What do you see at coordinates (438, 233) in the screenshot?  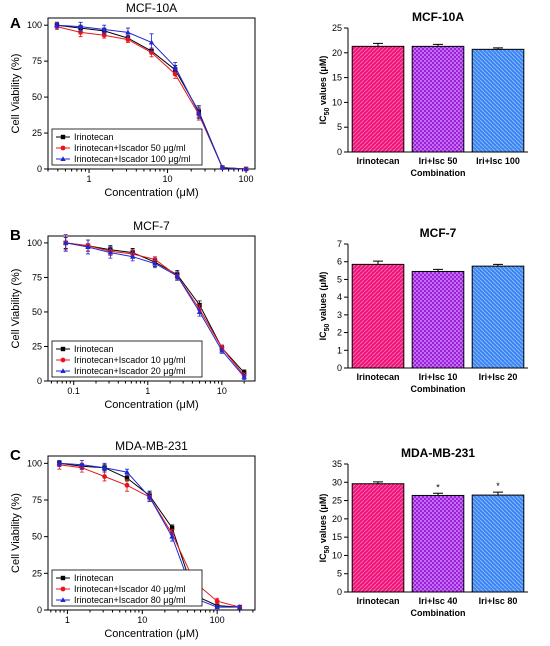 I see `chart-title: MCF-7` at bounding box center [438, 233].